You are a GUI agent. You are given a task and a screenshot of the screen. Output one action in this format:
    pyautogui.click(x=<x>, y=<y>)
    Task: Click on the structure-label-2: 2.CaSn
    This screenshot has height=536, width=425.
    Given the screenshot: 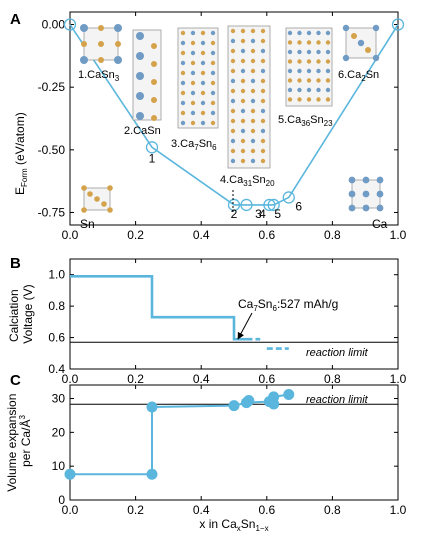 What is the action you would take?
    pyautogui.click(x=142, y=131)
    